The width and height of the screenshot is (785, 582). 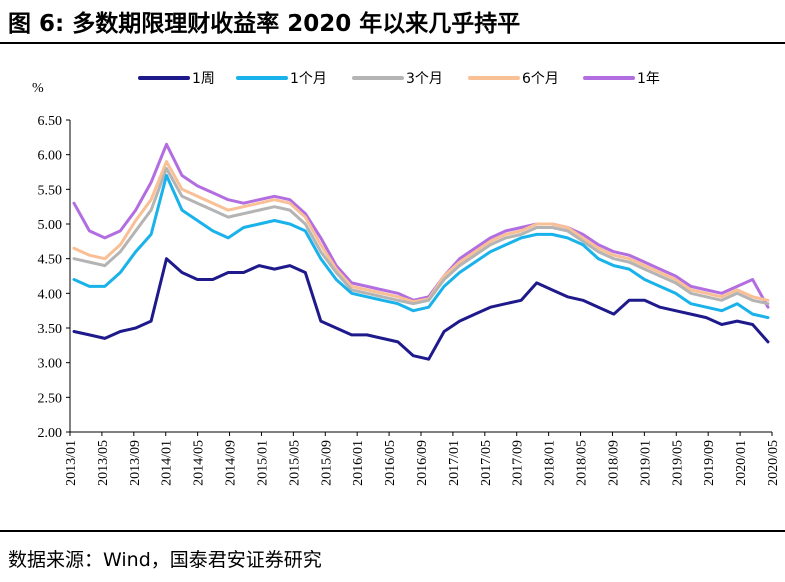 I want to click on y-tick-label: 6.50, so click(x=50, y=121).